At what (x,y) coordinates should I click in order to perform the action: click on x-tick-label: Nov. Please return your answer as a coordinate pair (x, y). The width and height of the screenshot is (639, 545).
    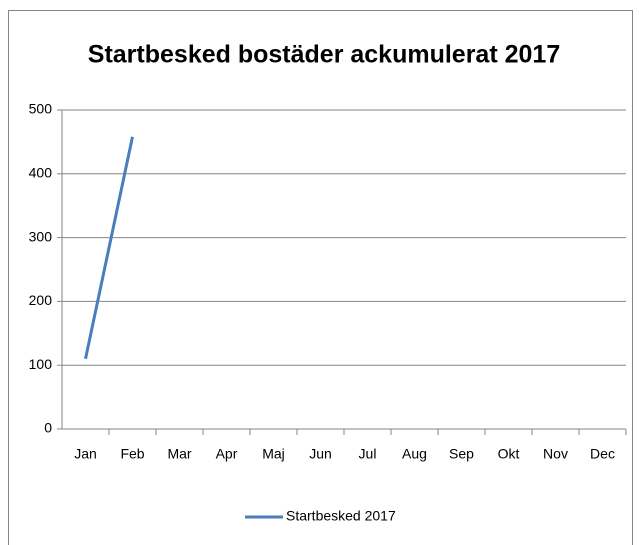
    Looking at the image, I should click on (555, 454).